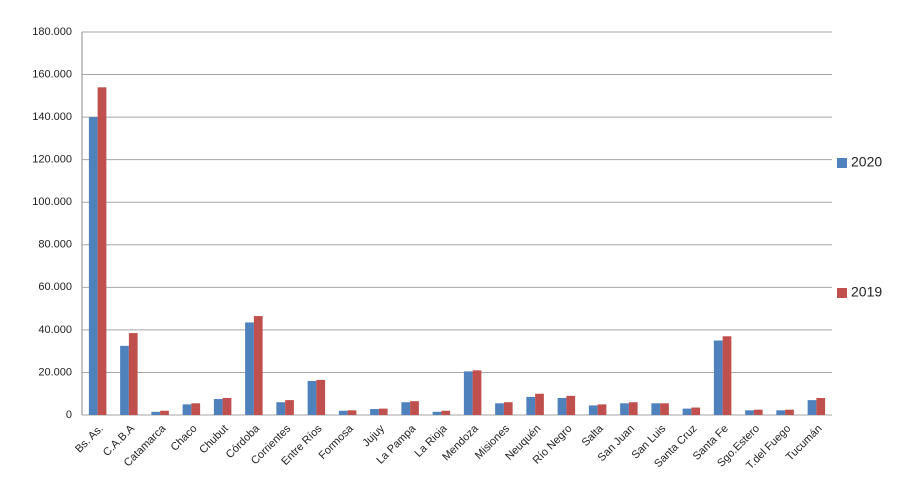 This screenshot has width=904, height=504. What do you see at coordinates (373, 435) in the screenshot?
I see `x-tick-label: Jujuy` at bounding box center [373, 435].